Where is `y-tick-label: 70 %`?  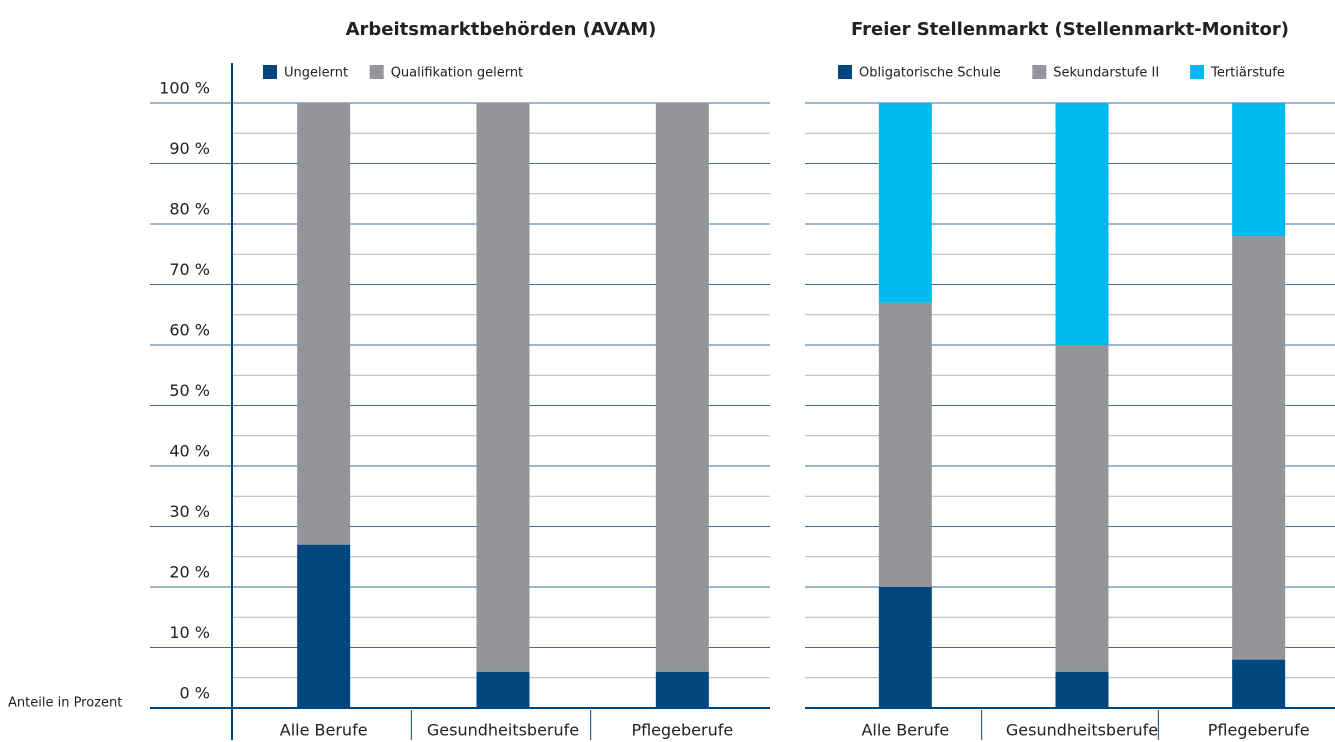
y-tick-label: 70 % is located at coordinates (189, 269).